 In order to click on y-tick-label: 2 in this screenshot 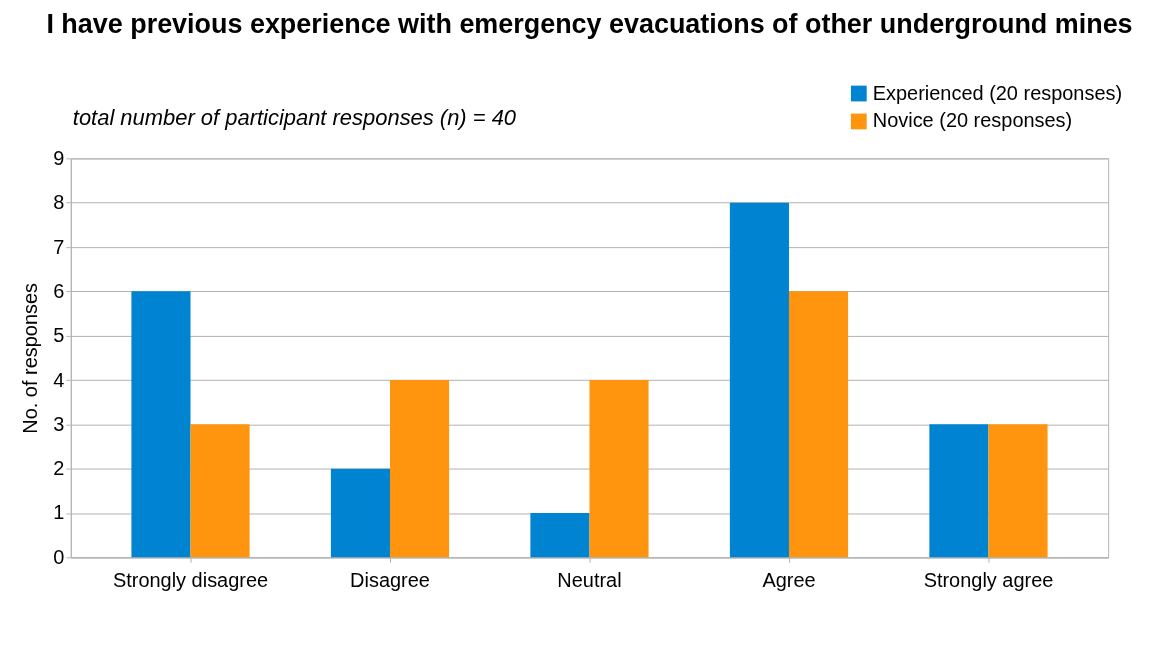, I will do `click(59, 468)`.